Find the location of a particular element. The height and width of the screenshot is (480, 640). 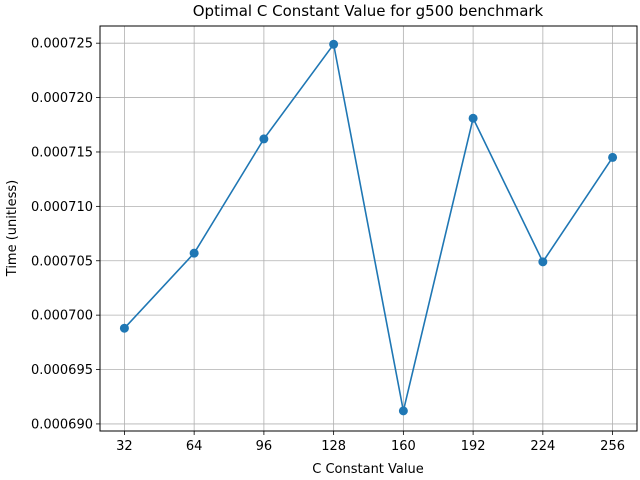

x-tick-label: 192 is located at coordinates (473, 446).